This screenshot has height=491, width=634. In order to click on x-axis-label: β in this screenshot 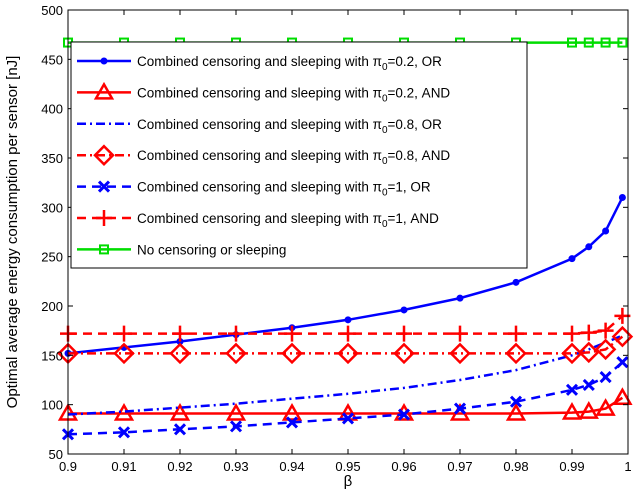, I will do `click(348, 481)`.